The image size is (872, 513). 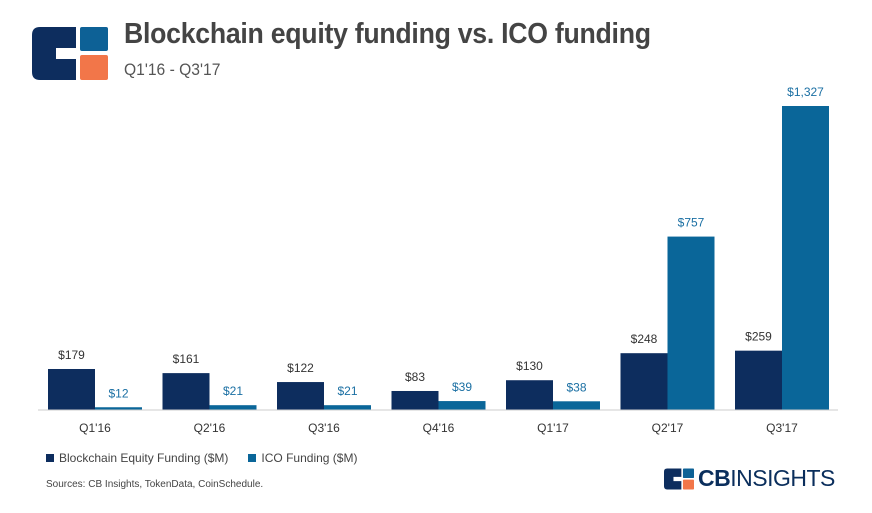 I want to click on legend-item-ico: ICO Funding ($M), so click(x=302, y=458).